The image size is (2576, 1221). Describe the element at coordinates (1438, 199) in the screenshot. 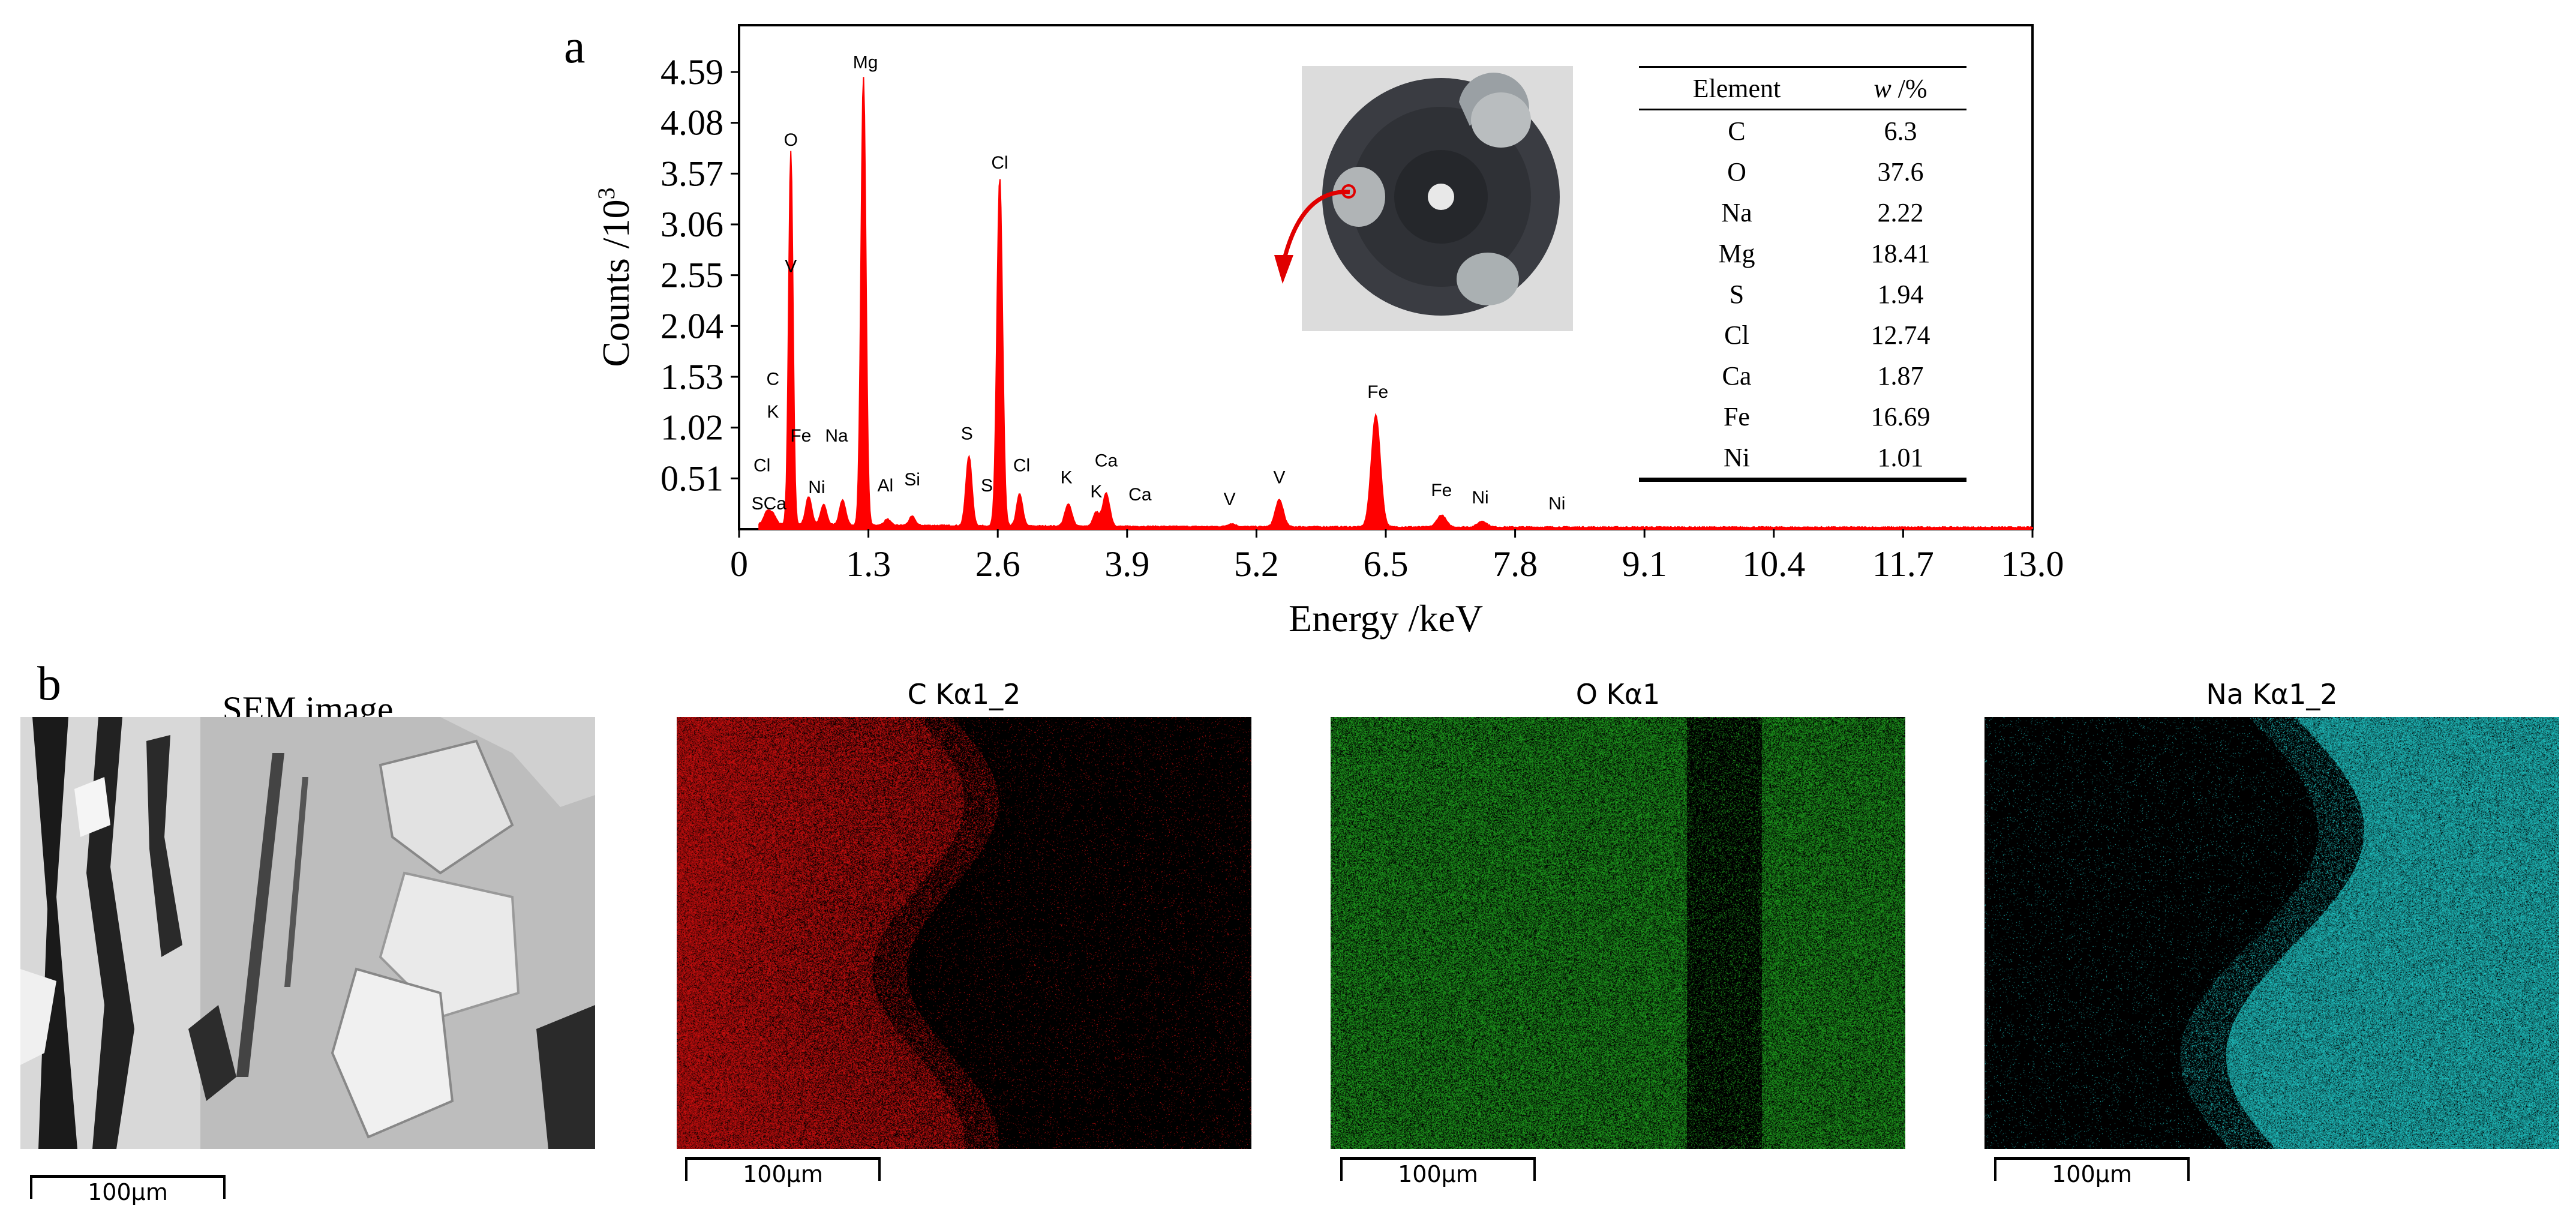

I see `sample-photo` at that location.